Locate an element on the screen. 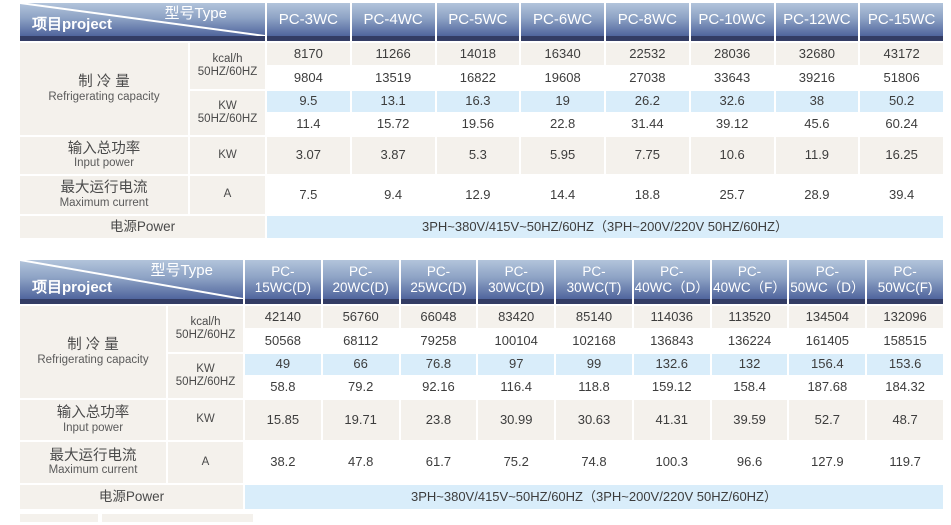 The width and height of the screenshot is (951, 525). value-cell: 13519 is located at coordinates (393, 78).